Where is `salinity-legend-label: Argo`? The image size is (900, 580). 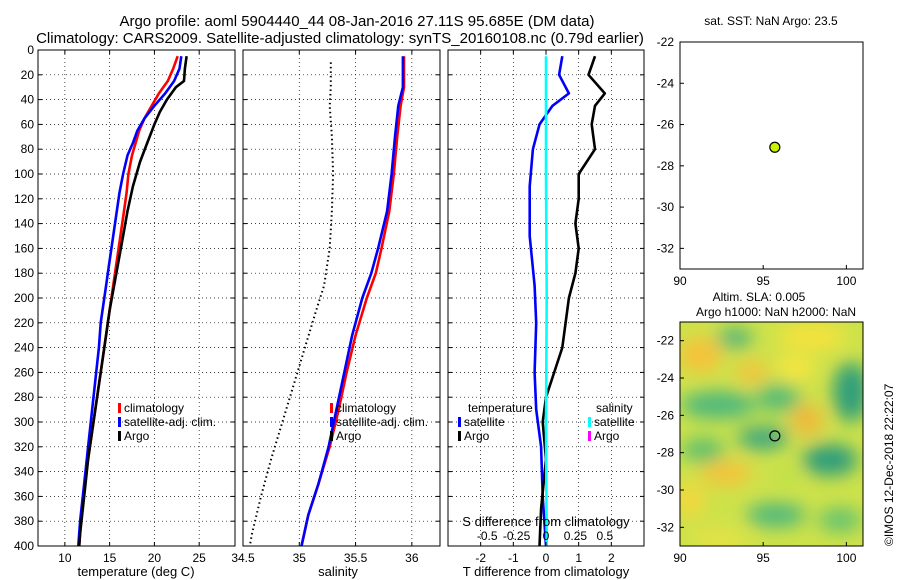
salinity-legend-label: Argo is located at coordinates (349, 436).